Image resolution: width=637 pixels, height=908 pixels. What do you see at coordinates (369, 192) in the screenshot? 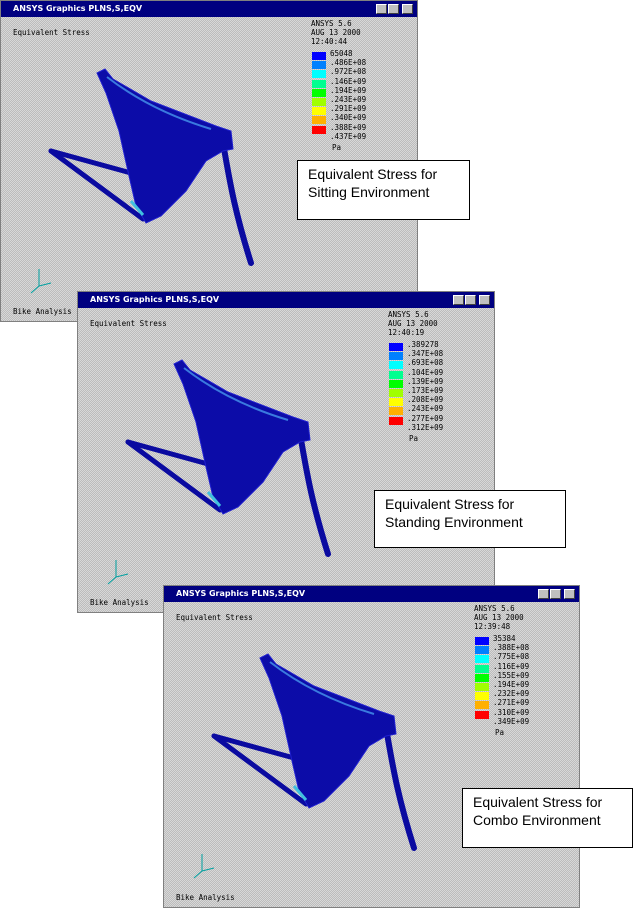
I see `caption-line: Sitting Environment` at bounding box center [369, 192].